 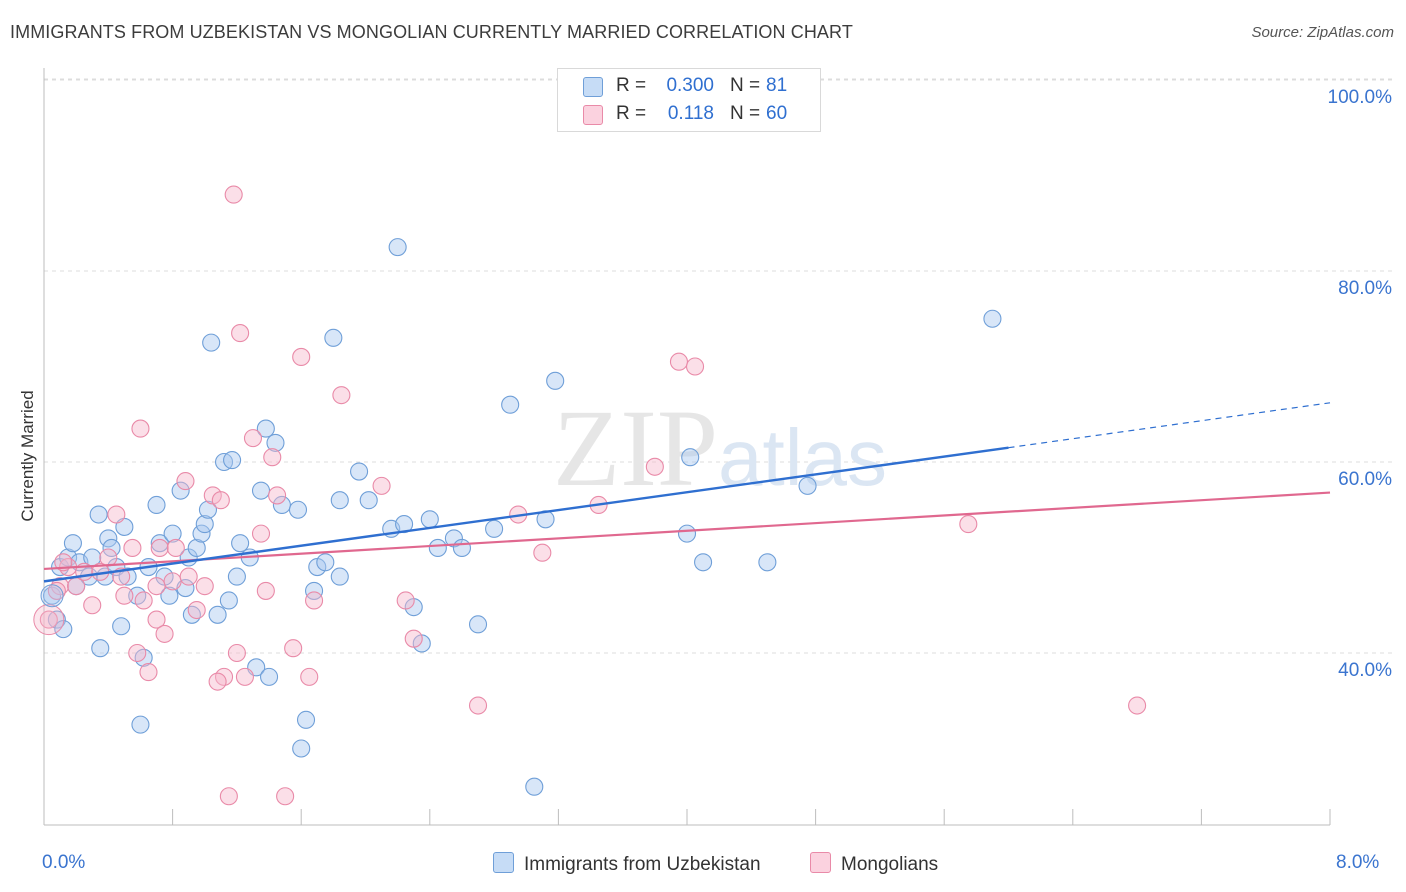 What do you see at coordinates (1365, 670) in the screenshot?
I see `y-tick-40: 40.0%` at bounding box center [1365, 670].